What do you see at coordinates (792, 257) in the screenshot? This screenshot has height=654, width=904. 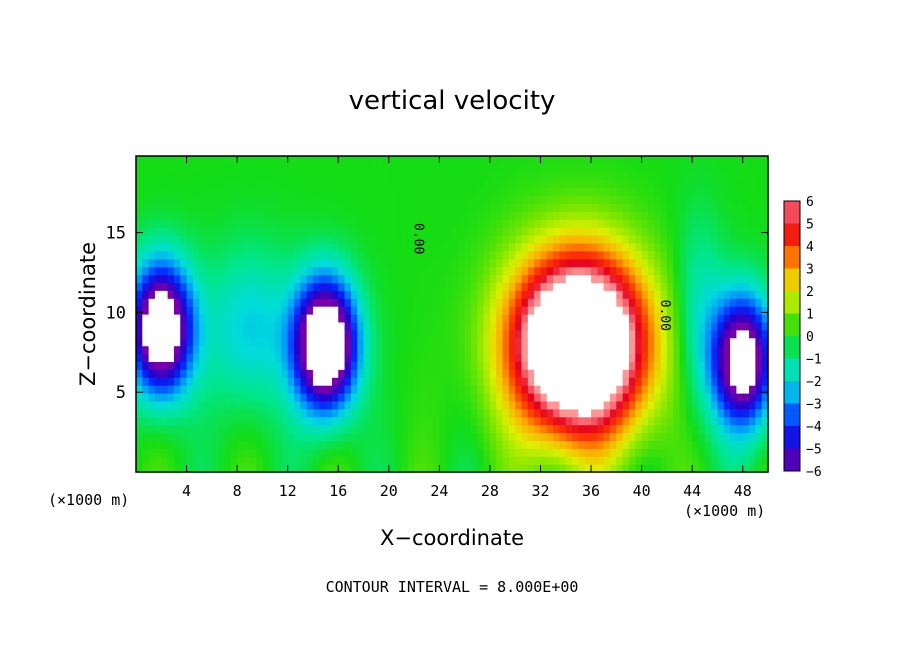 I see `colorbar-swatch` at bounding box center [792, 257].